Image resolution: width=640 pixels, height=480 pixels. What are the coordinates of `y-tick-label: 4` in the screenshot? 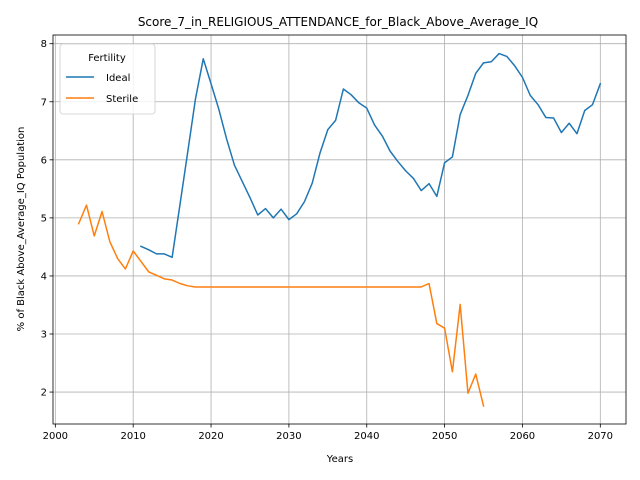 It's located at (44, 276).